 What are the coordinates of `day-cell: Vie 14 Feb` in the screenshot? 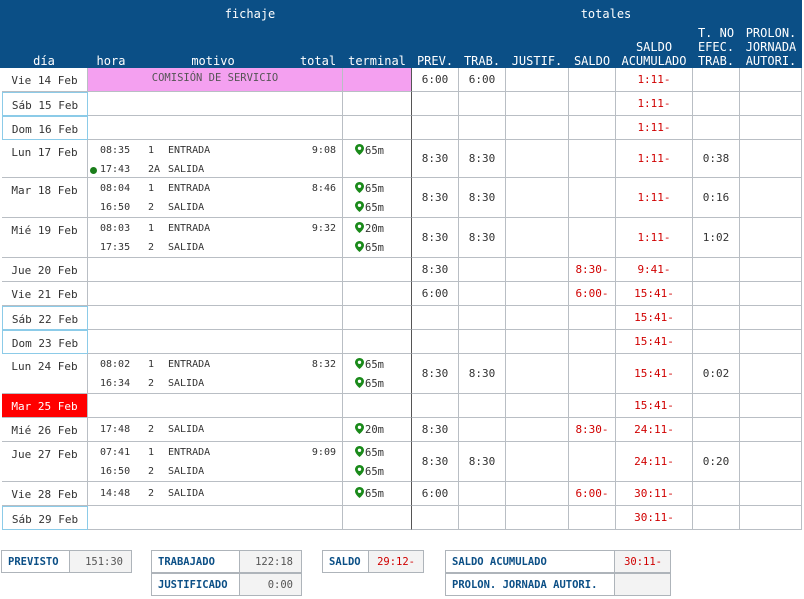 It's located at (45, 80).